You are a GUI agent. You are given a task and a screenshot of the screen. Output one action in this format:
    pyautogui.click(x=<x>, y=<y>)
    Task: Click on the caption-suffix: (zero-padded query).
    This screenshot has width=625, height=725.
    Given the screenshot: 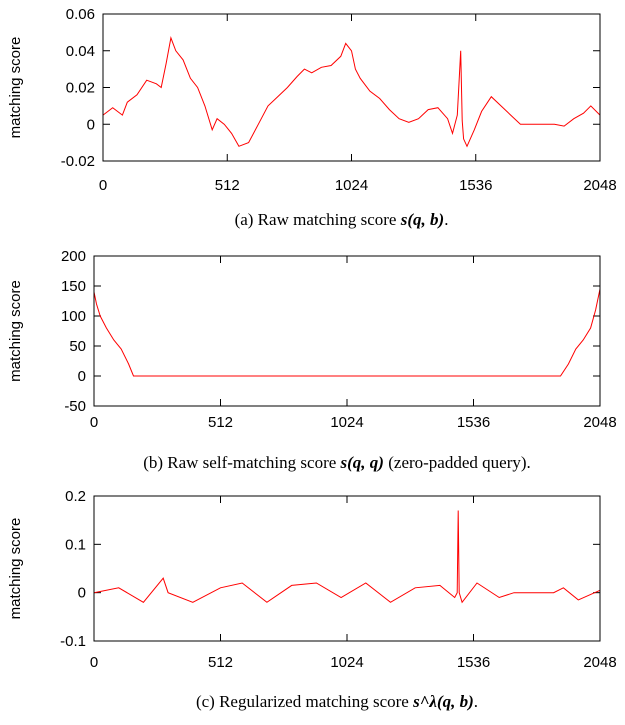 What is the action you would take?
    pyautogui.click(x=457, y=462)
    